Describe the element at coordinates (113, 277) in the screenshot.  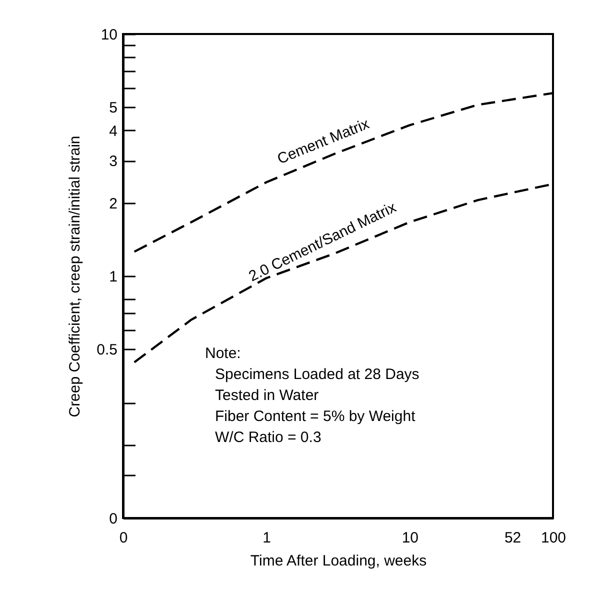
I see `y-tick-label: 1` at that location.